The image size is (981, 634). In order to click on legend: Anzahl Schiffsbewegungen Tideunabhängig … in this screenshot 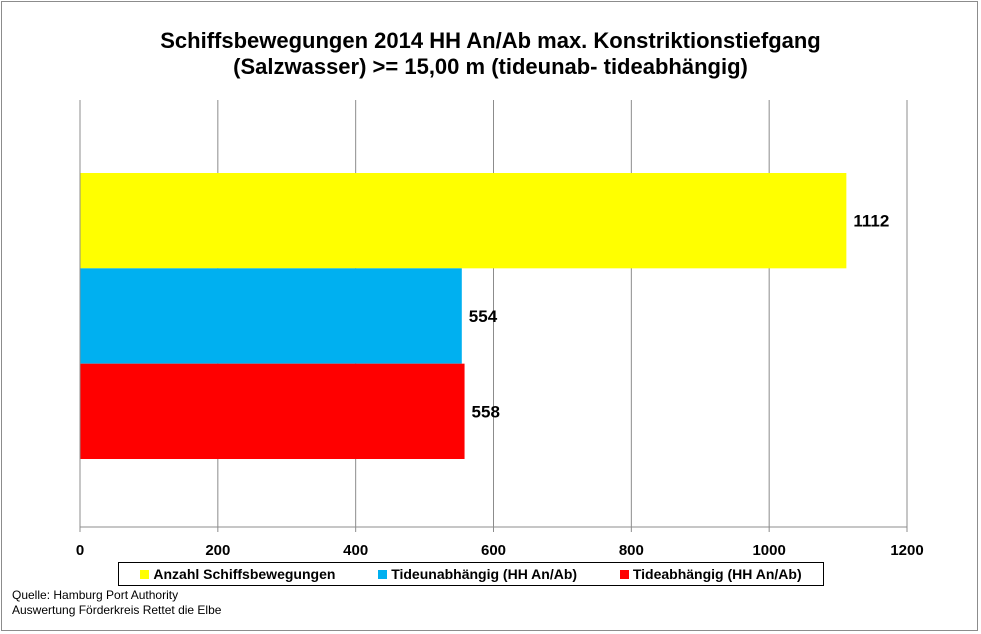, I will do `click(471, 574)`.